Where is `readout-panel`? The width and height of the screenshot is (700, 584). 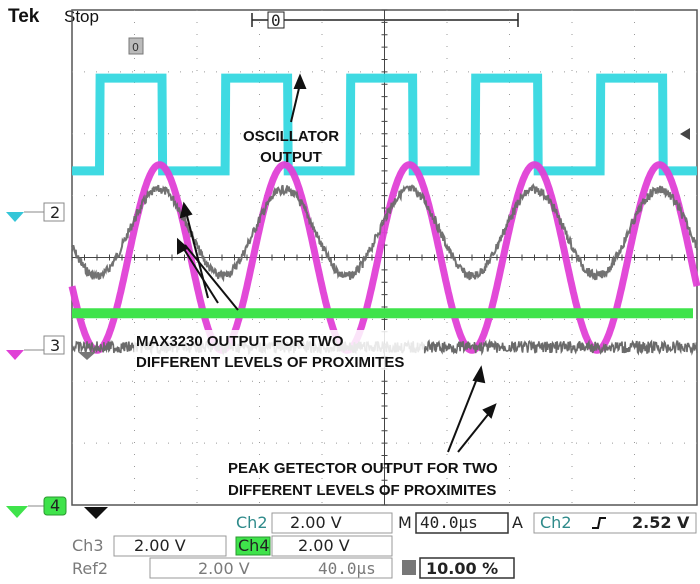
readout-panel is located at coordinates (405, 545).